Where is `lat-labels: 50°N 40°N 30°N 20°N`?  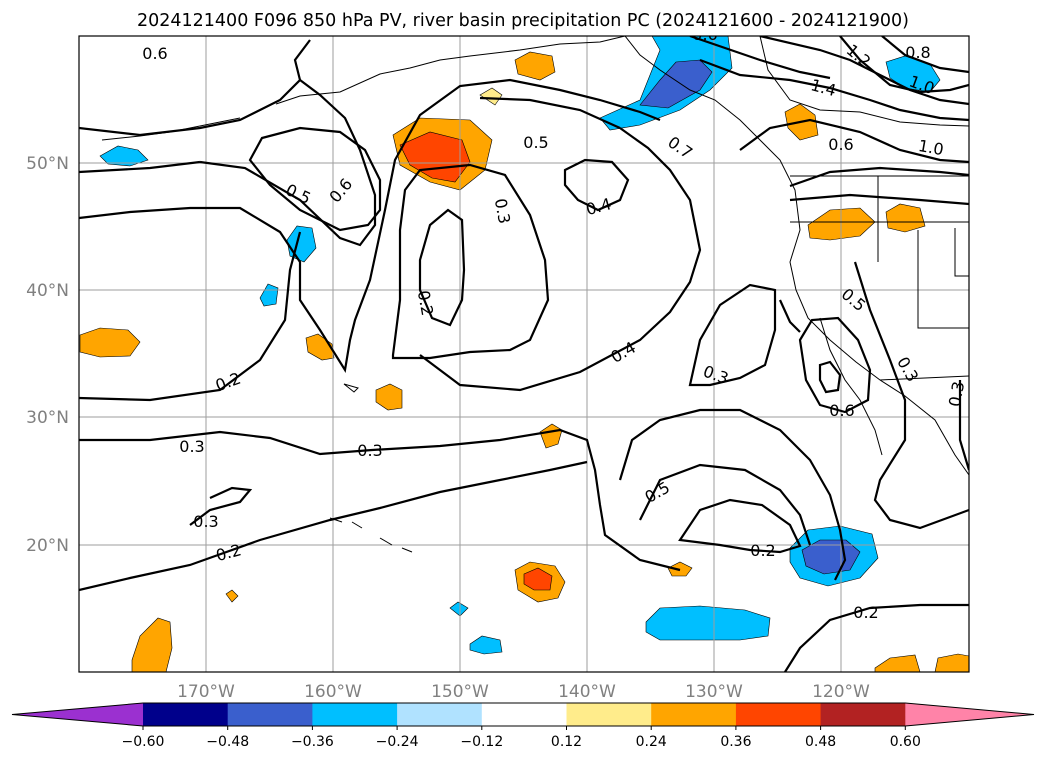 lat-labels: 50°N 40°N 30°N 20°N is located at coordinates (47, 355).